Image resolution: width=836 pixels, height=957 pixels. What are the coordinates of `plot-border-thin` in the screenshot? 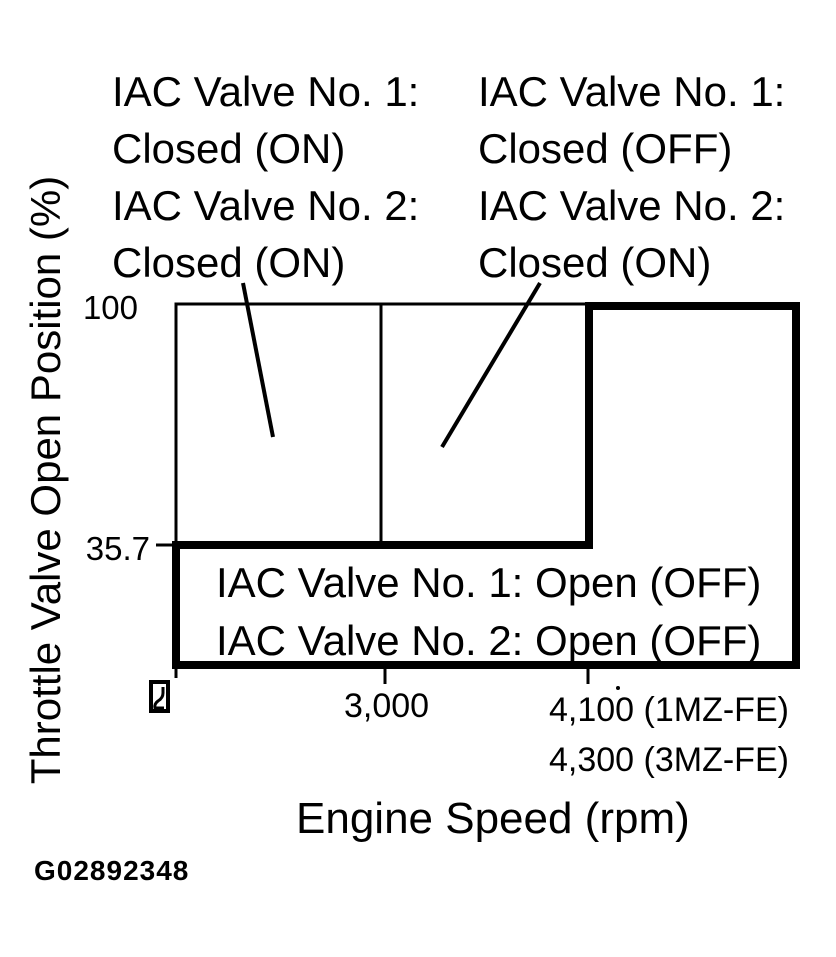 It's located at (381, 424).